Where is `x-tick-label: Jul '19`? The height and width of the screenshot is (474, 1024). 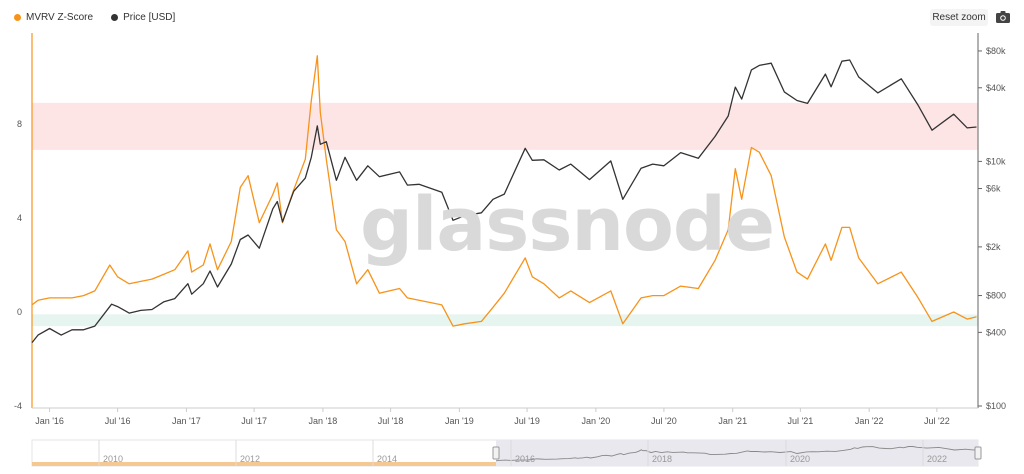 x-tick-label: Jul '19 is located at coordinates (527, 421).